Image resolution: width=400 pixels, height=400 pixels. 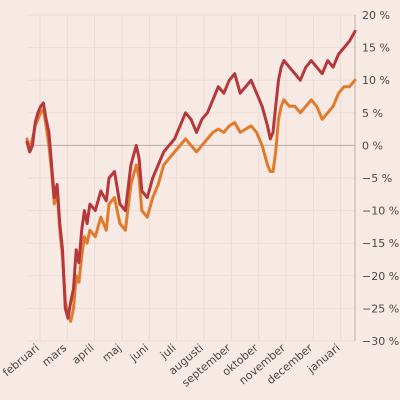 I want to click on x-tick-label: mars, so click(x=55, y=355).